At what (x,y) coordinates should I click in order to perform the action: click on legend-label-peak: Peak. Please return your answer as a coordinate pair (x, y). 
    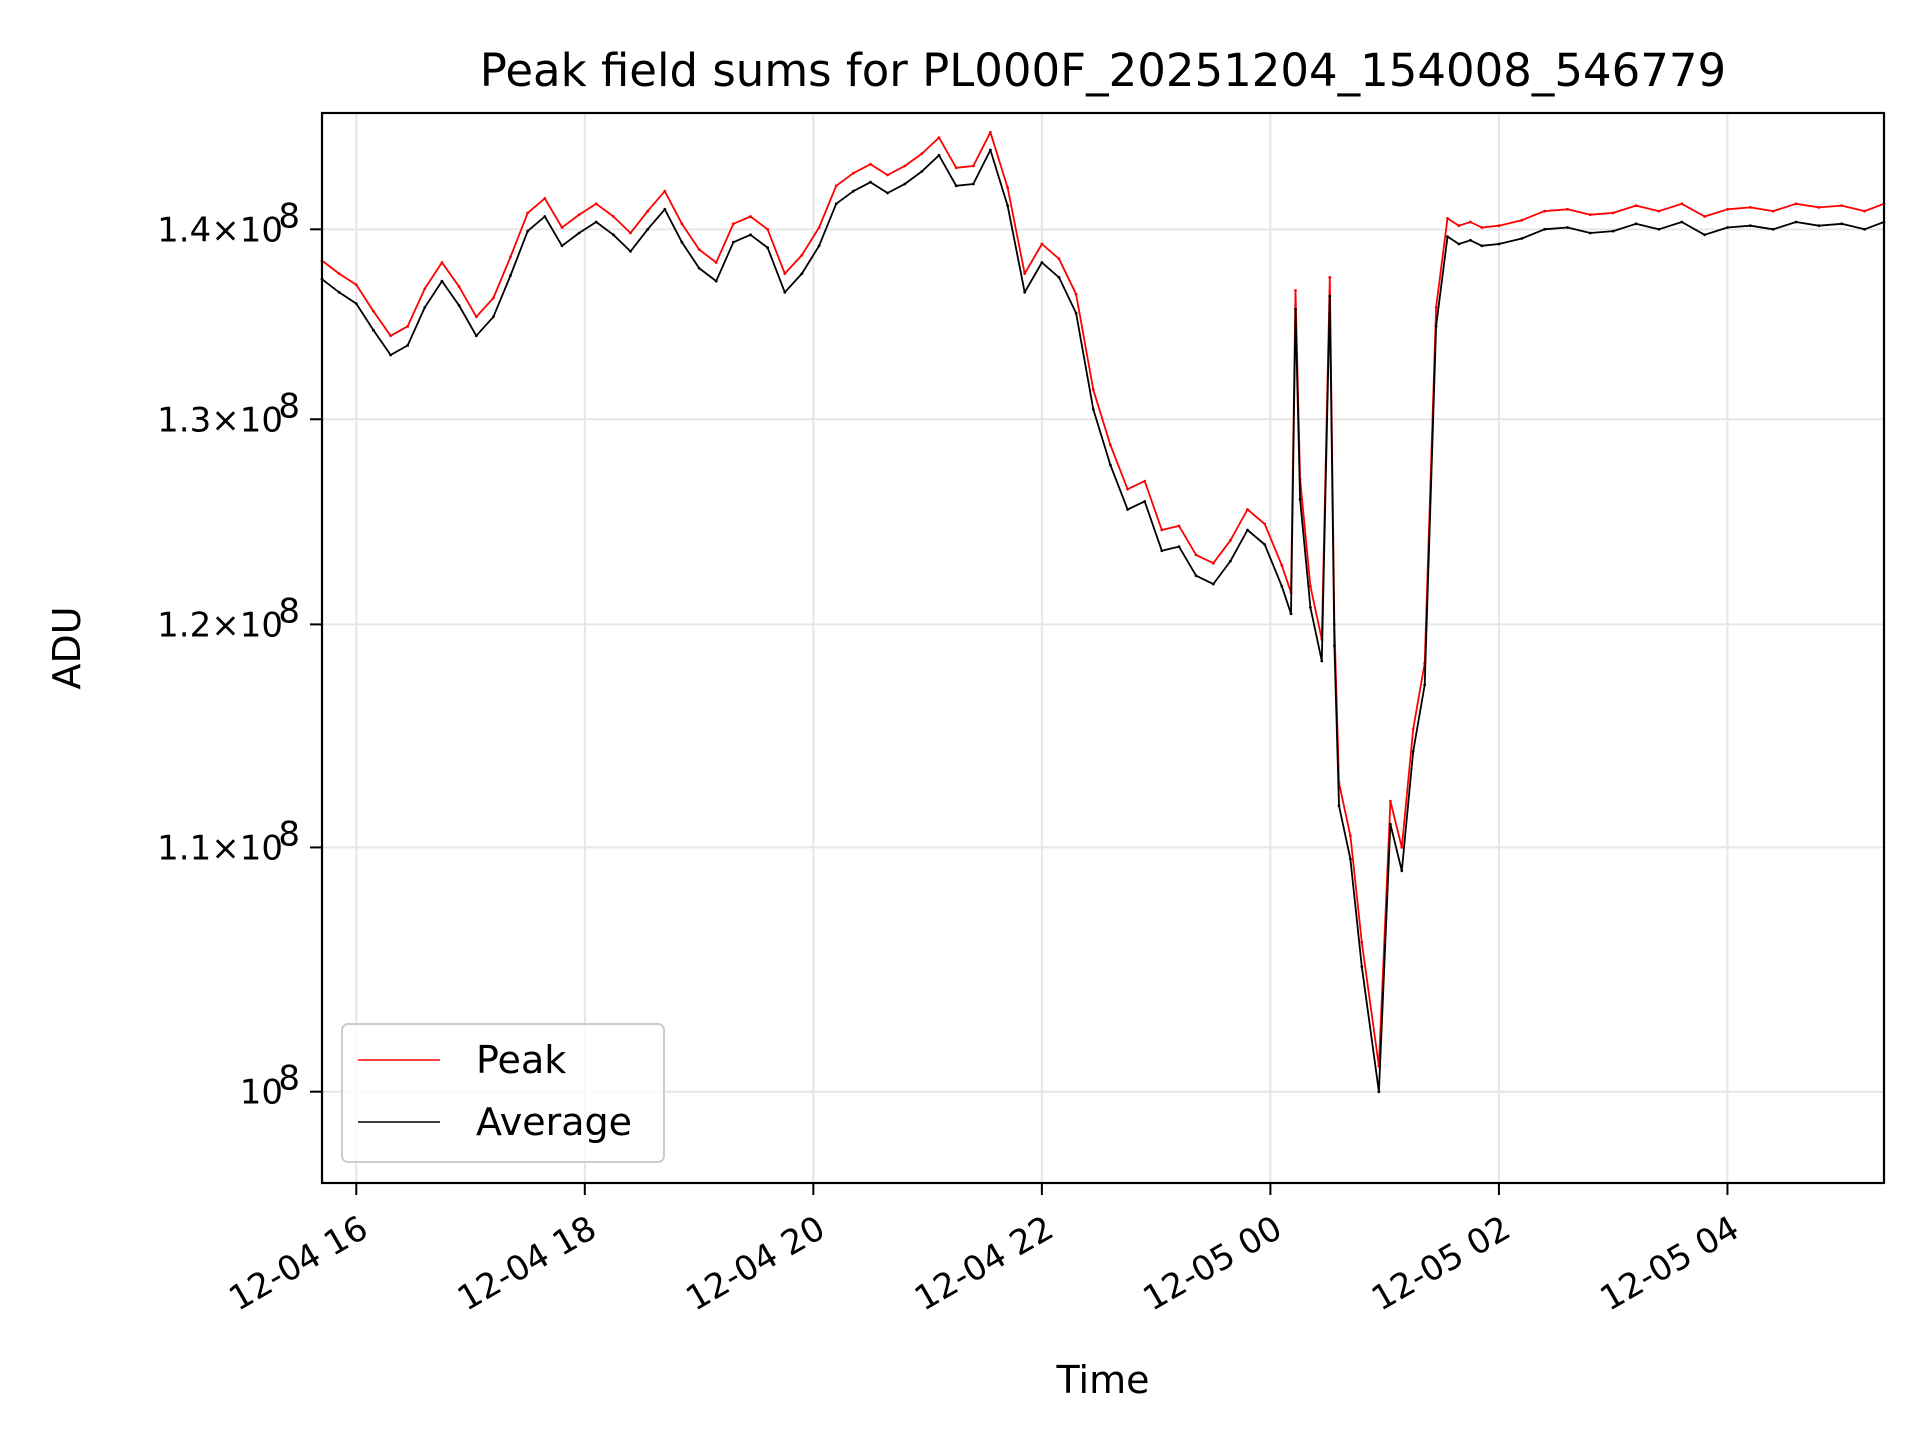
    Looking at the image, I should click on (521, 1060).